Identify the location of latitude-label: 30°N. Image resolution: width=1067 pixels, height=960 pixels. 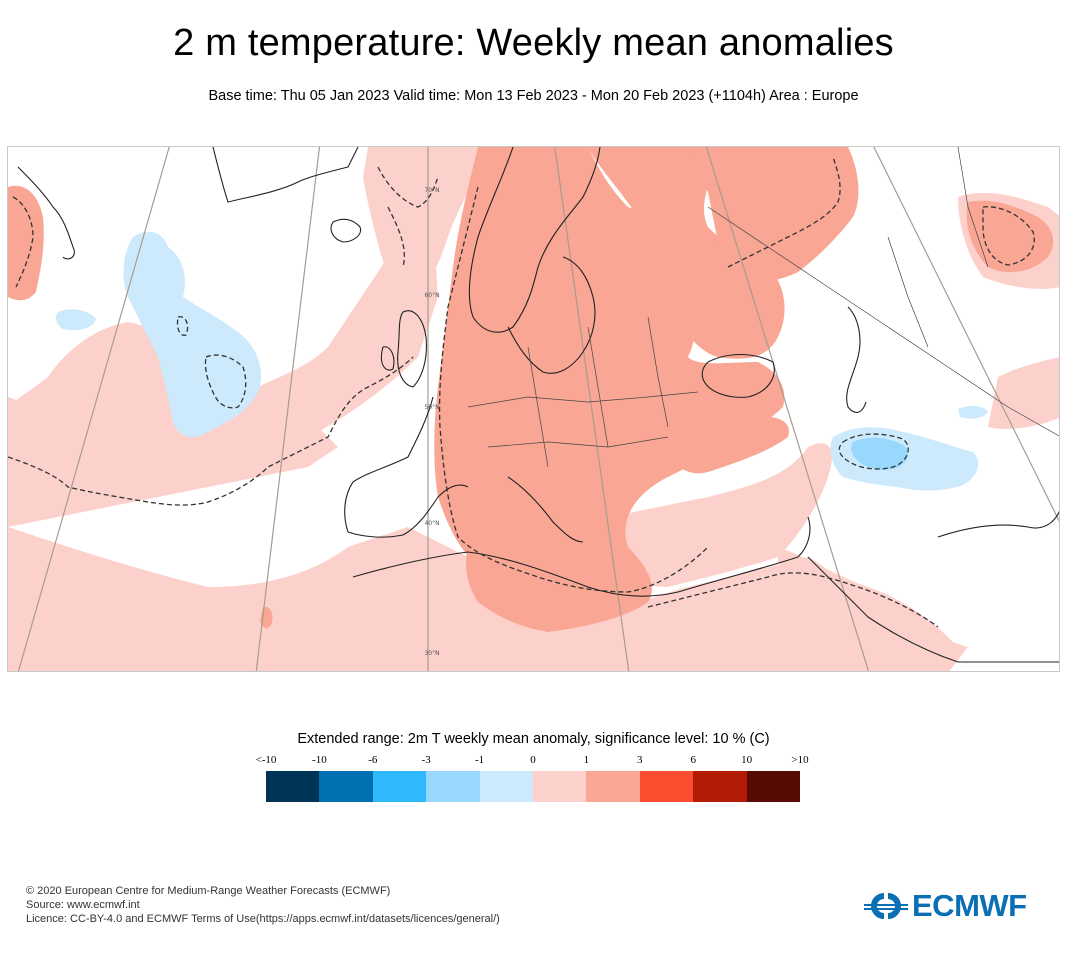
(431, 653).